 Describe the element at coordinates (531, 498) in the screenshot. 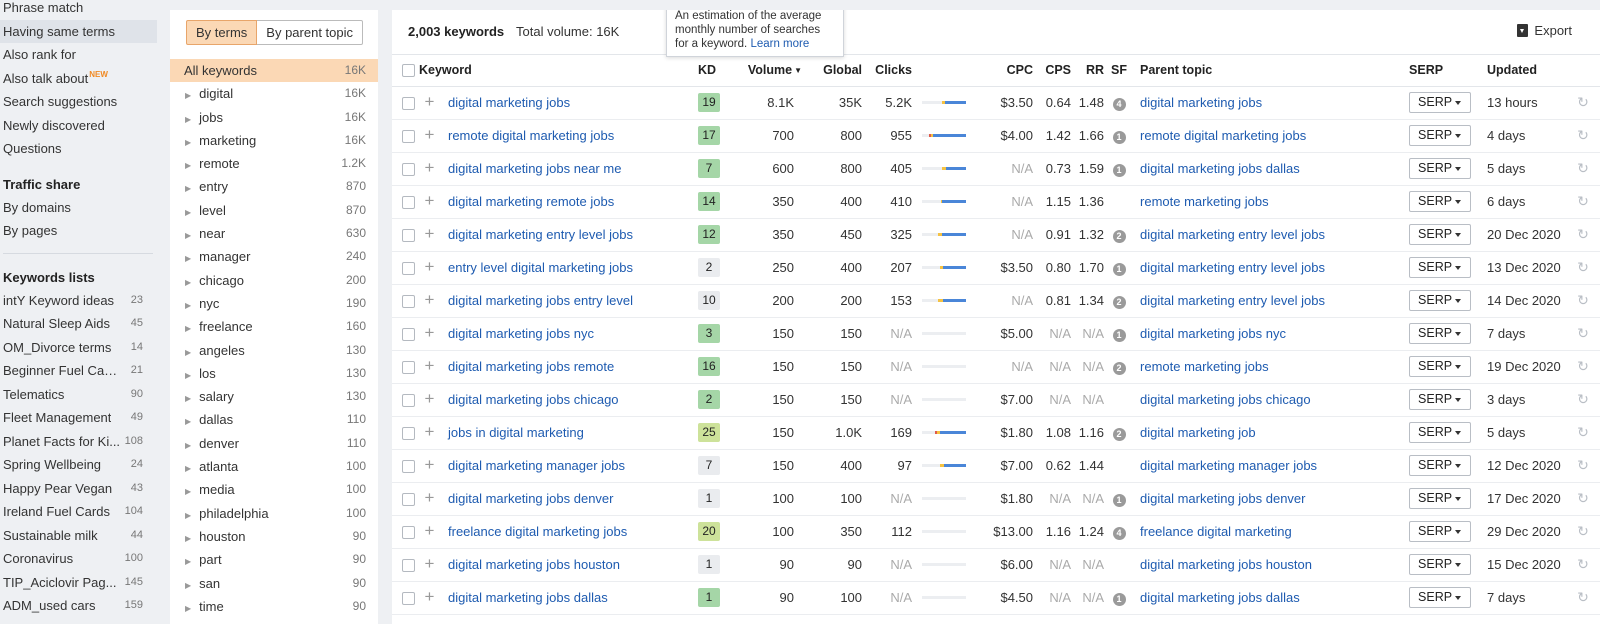

I see `keyword-link: digital marketing jobs denver` at that location.